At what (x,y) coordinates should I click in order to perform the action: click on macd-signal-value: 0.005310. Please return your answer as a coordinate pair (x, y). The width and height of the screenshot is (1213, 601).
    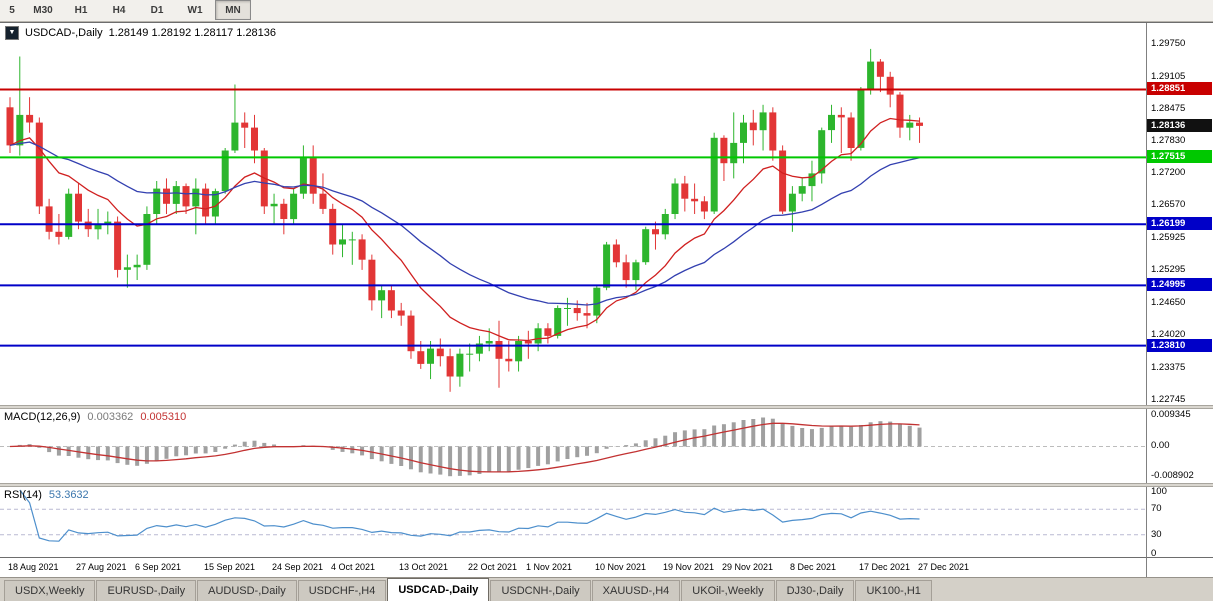
    Looking at the image, I should click on (163, 416).